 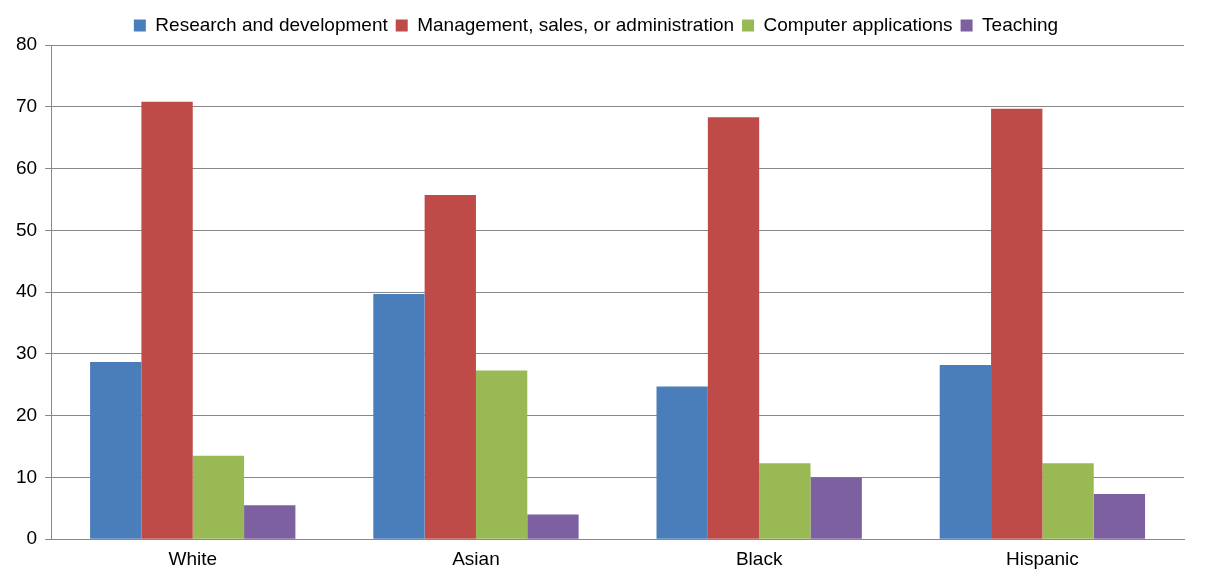 What do you see at coordinates (32, 538) in the screenshot?
I see `y-tick-label: 0` at bounding box center [32, 538].